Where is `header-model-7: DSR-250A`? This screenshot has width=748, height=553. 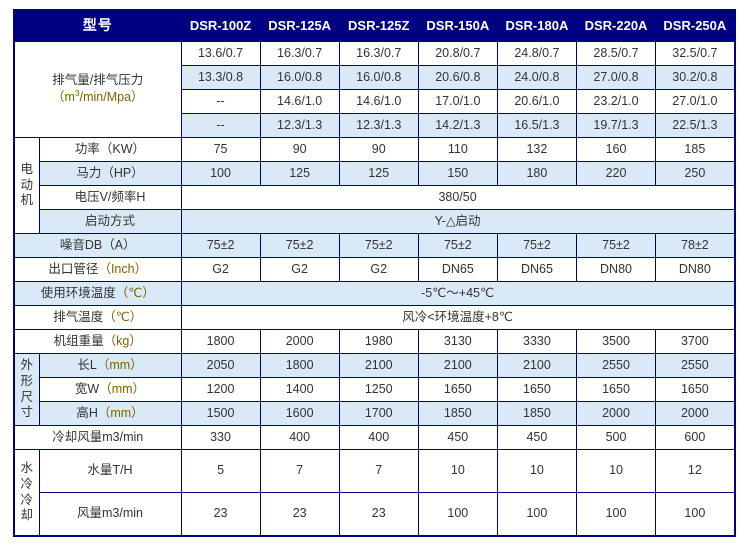 header-model-7: DSR-250A is located at coordinates (695, 25).